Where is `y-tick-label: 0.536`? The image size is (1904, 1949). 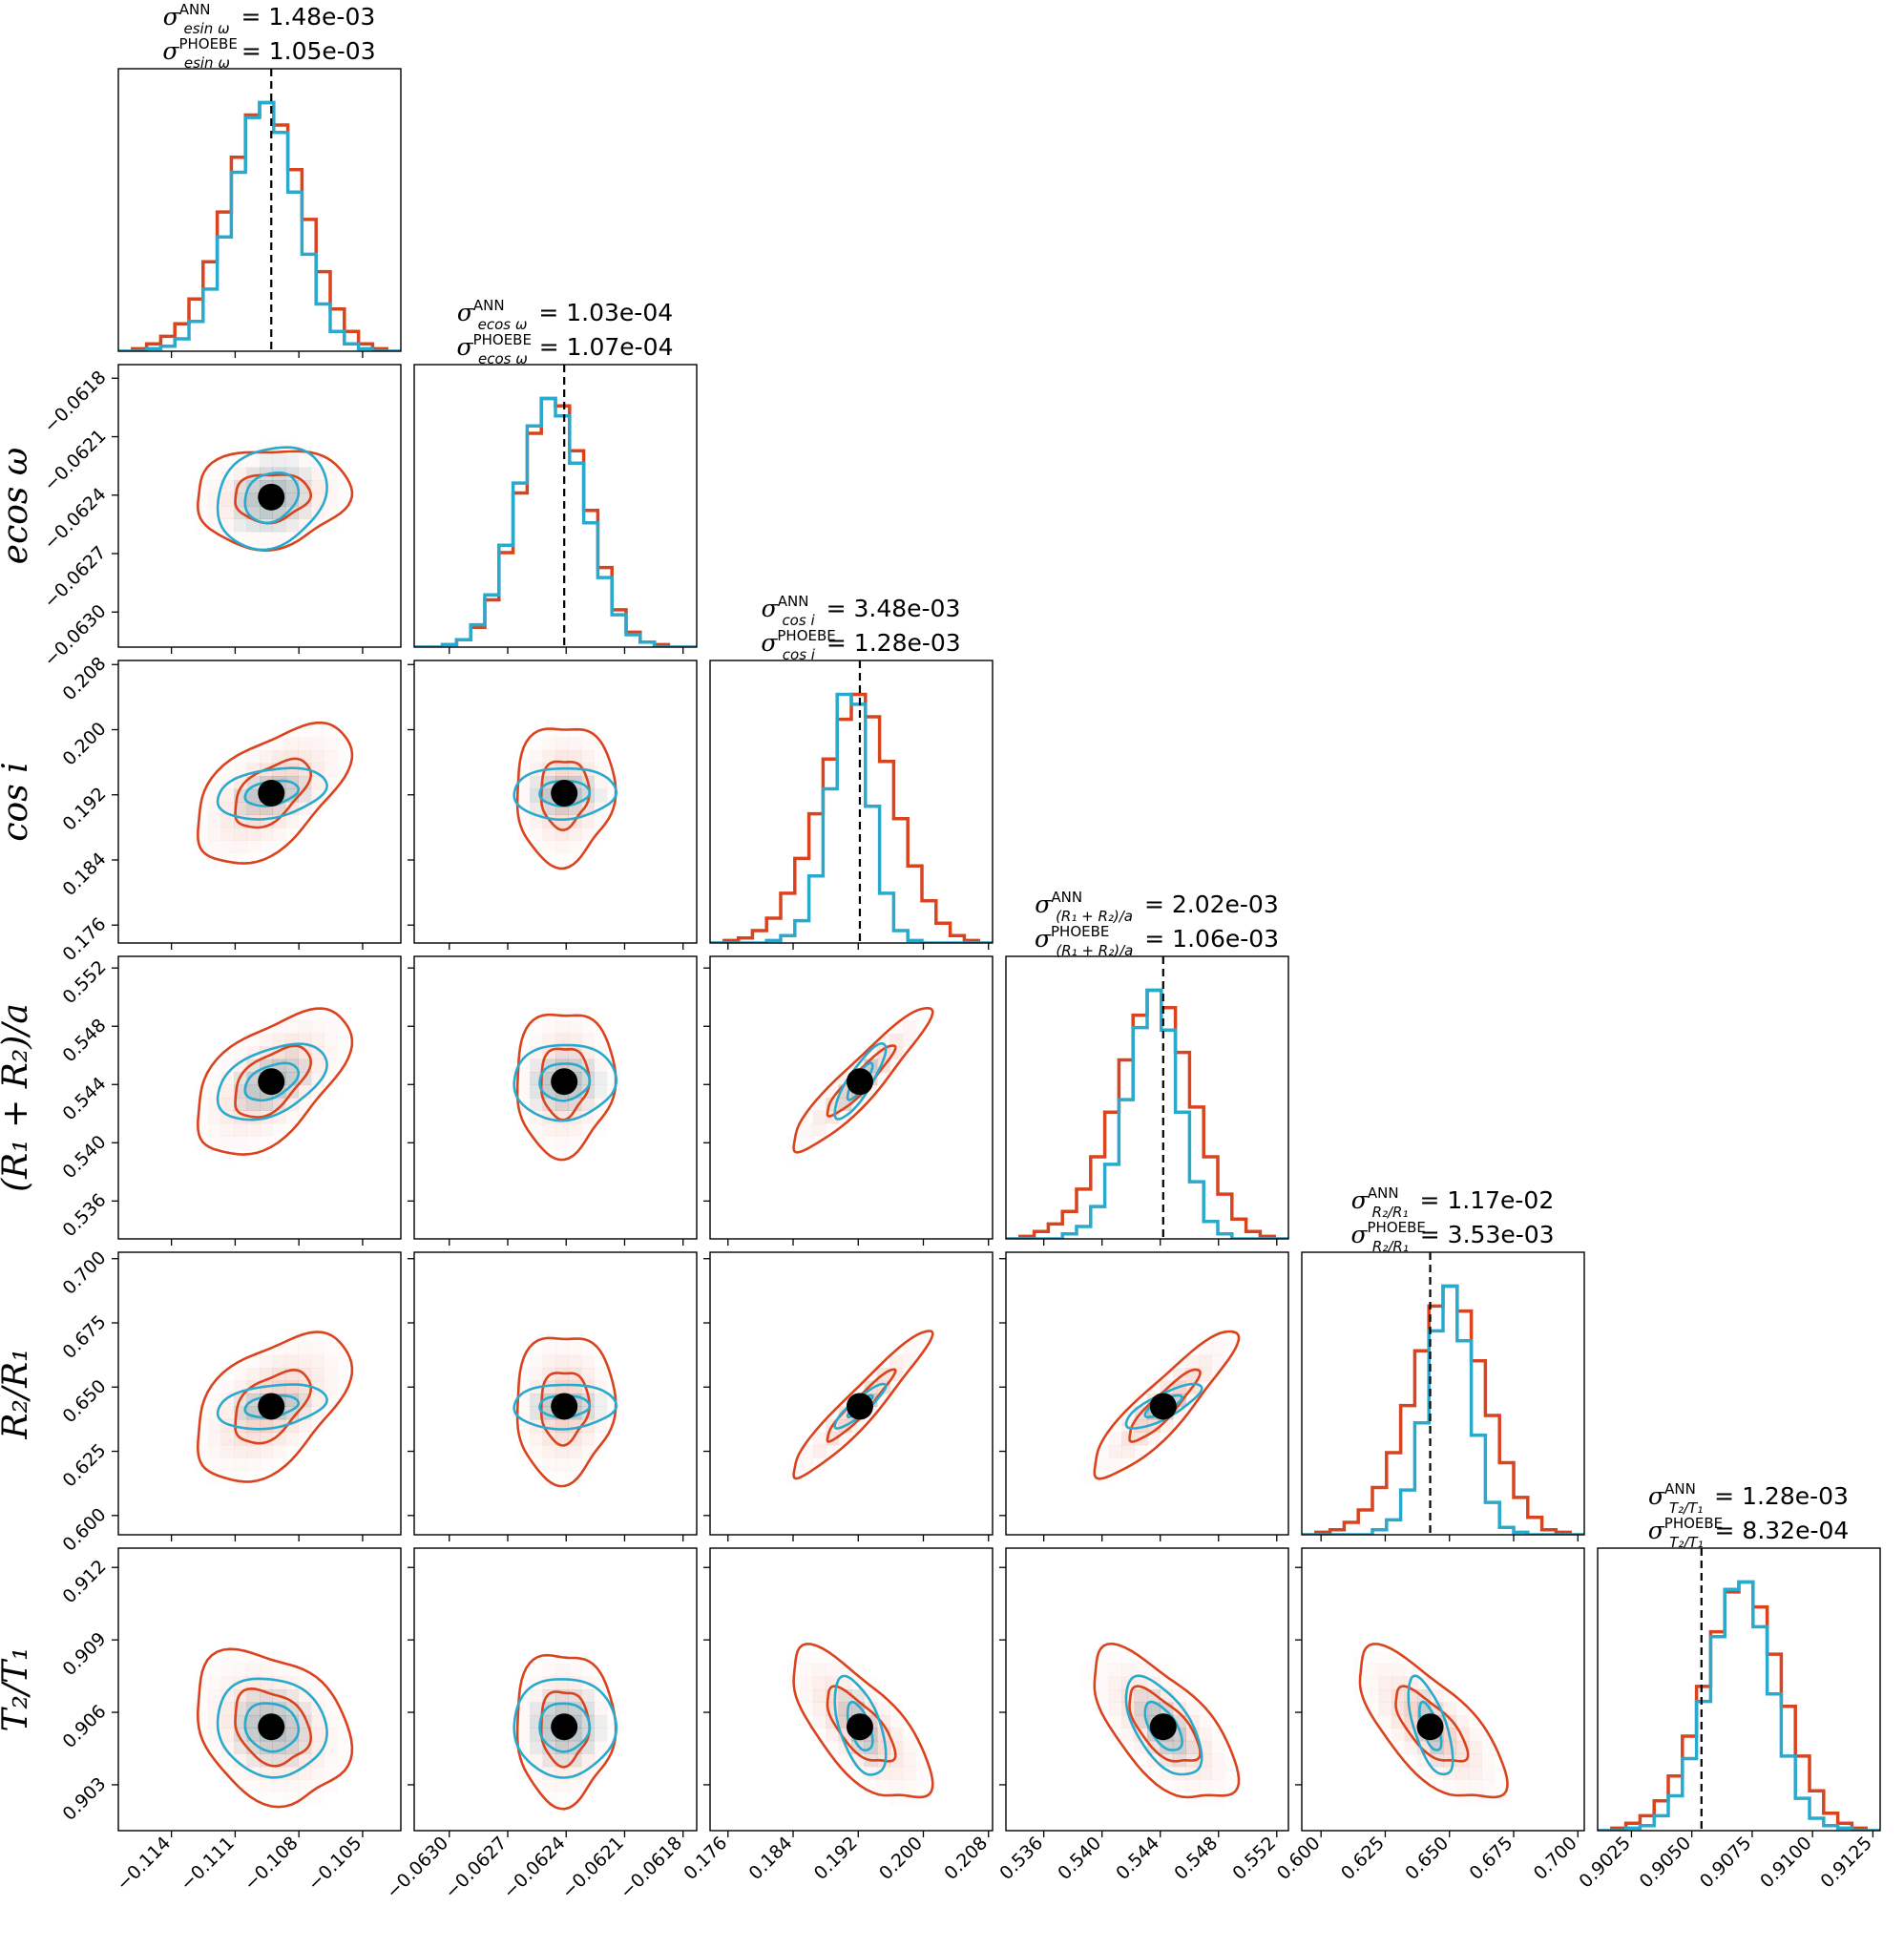
y-tick-label: 0.536 is located at coordinates (85, 1215).